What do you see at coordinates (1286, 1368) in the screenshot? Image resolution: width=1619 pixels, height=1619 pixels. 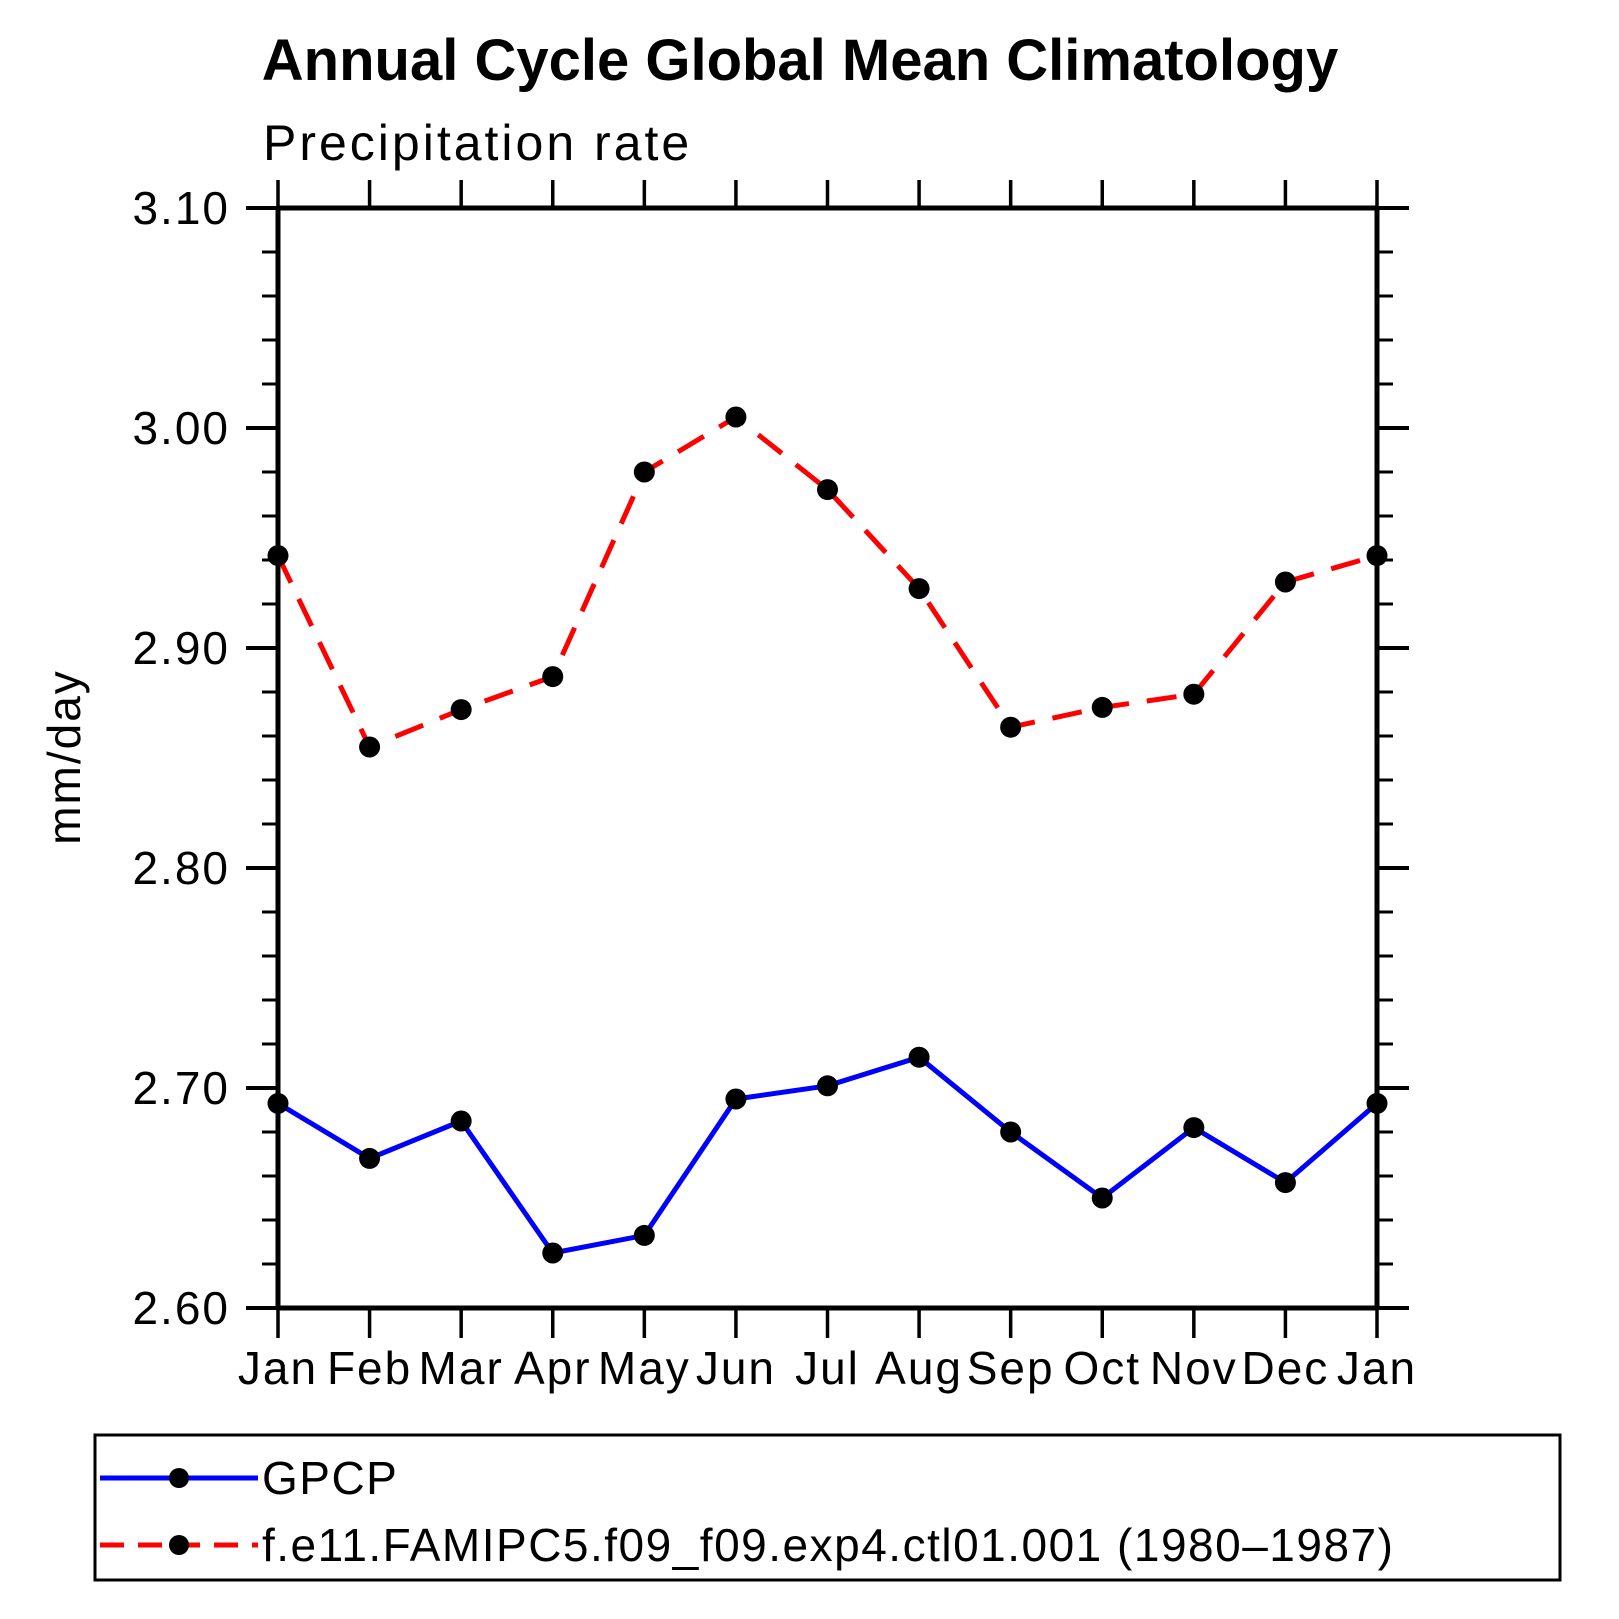 I see `x-tick-label: Dec` at bounding box center [1286, 1368].